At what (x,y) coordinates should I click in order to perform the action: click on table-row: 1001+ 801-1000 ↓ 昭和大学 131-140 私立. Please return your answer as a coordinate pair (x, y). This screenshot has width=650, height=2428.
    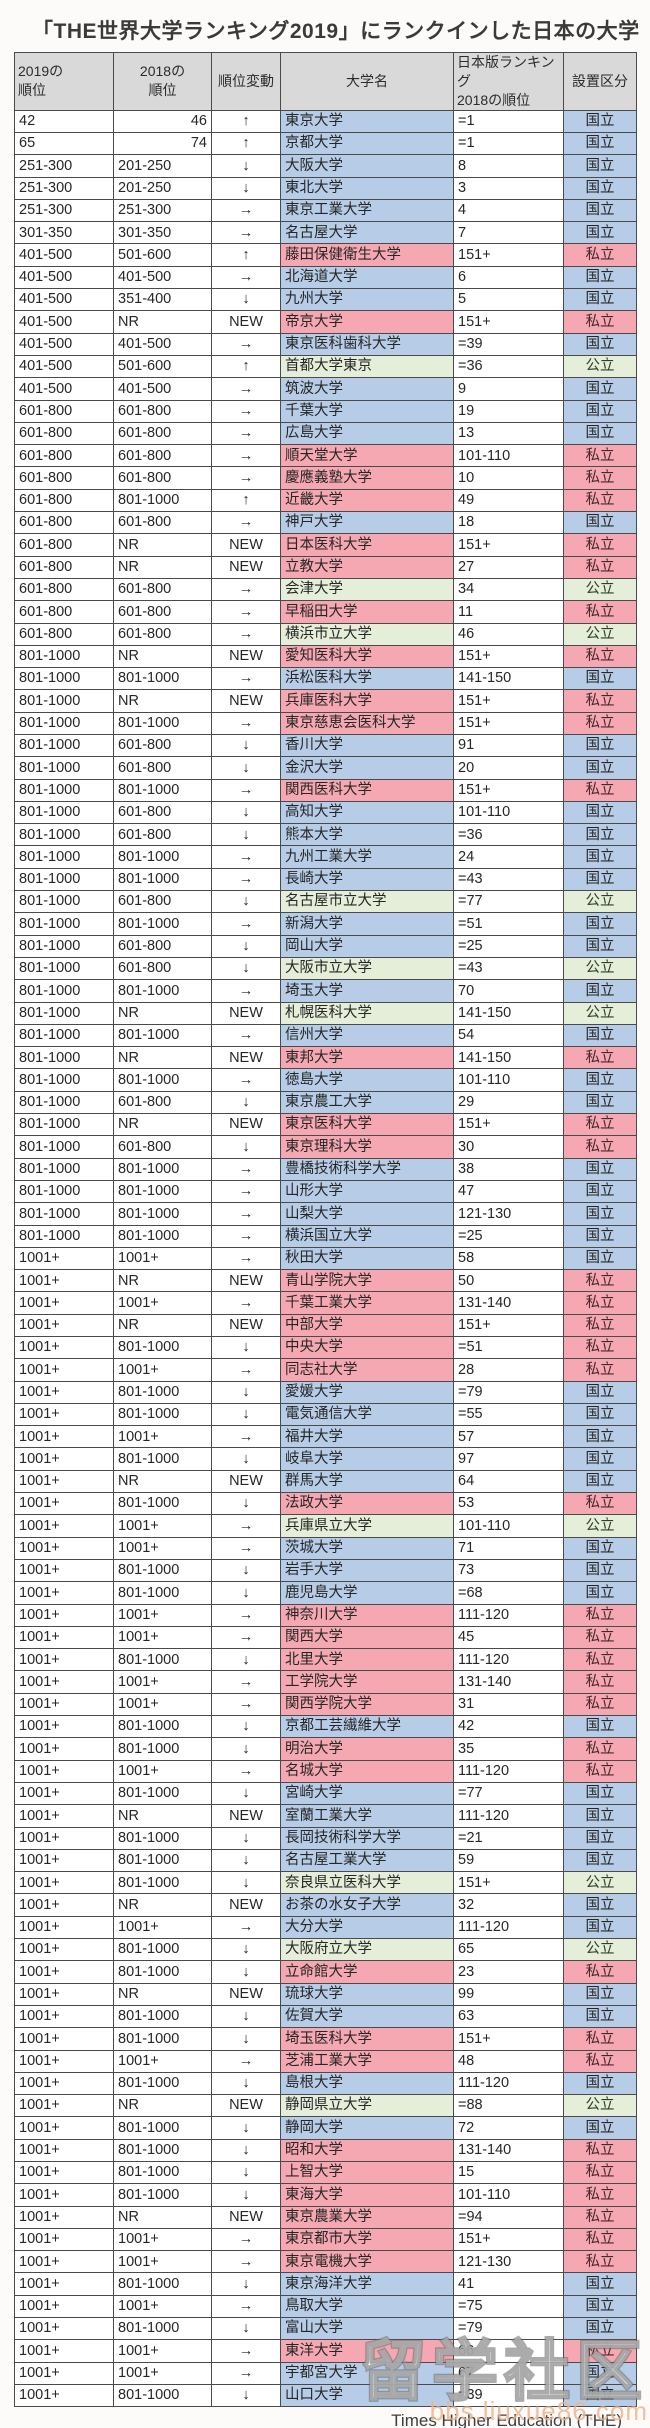
    Looking at the image, I should click on (325, 2150).